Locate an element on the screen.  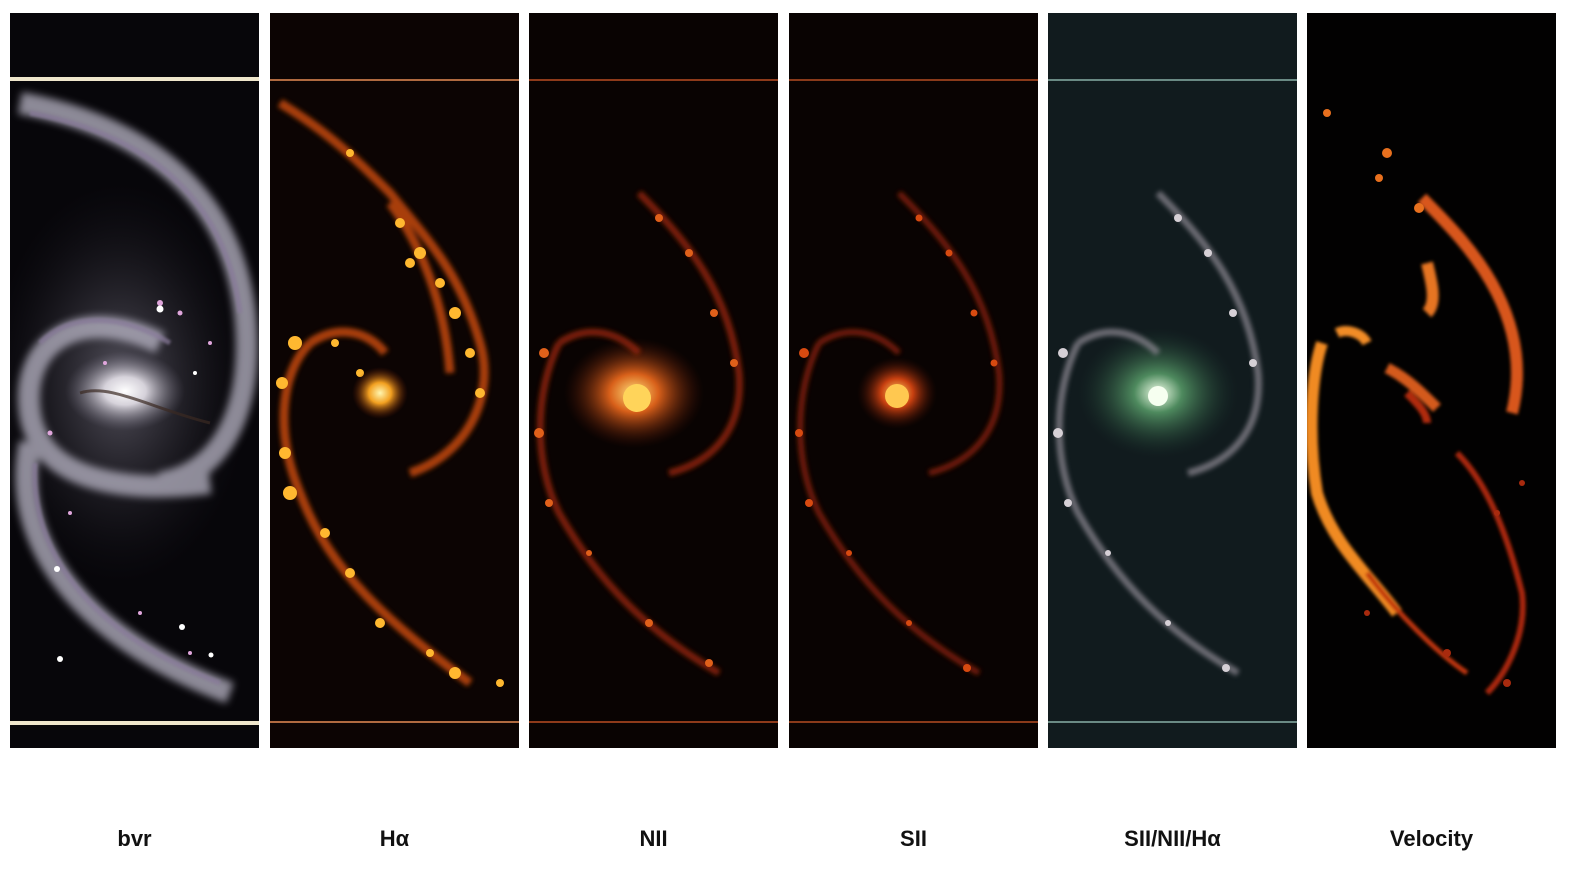
panel-label-sii: SII is located at coordinates (913, 838).